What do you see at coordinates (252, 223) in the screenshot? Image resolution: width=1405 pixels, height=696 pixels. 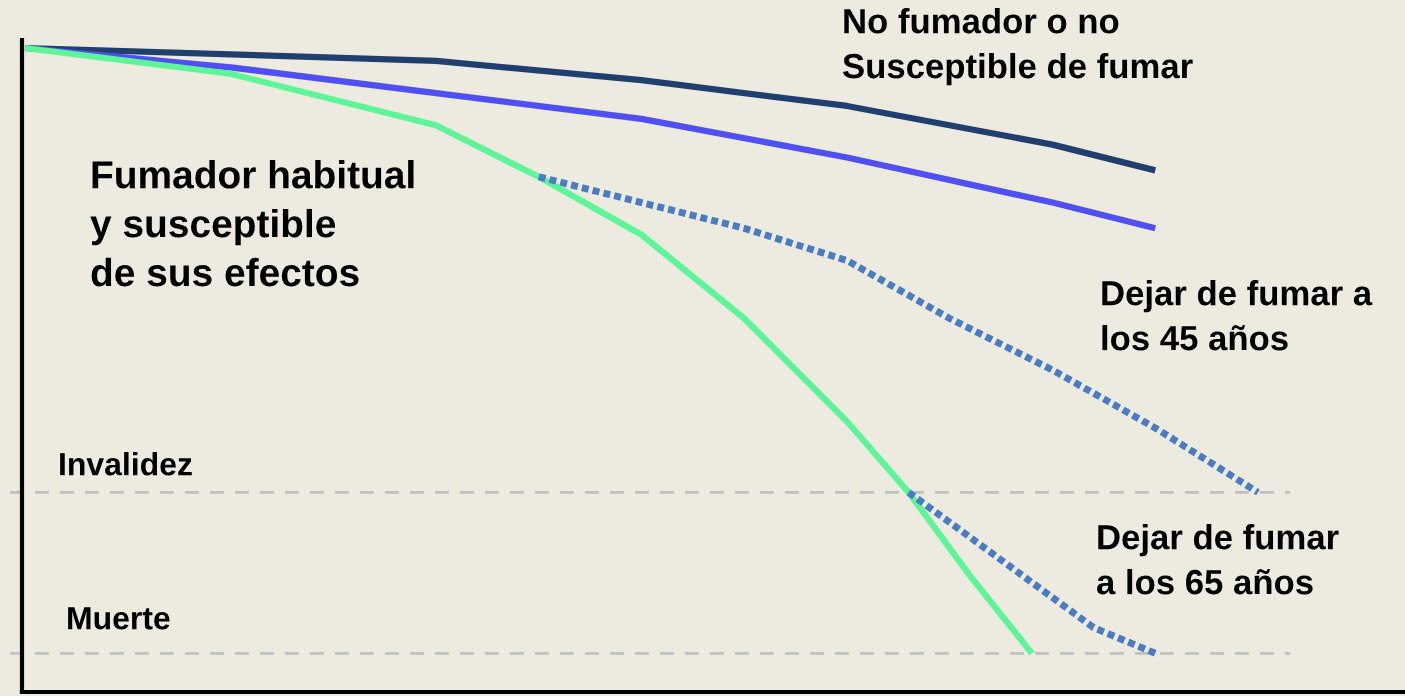 I see `series-label: Fumador habitual y susceptible de sus efectos` at bounding box center [252, 223].